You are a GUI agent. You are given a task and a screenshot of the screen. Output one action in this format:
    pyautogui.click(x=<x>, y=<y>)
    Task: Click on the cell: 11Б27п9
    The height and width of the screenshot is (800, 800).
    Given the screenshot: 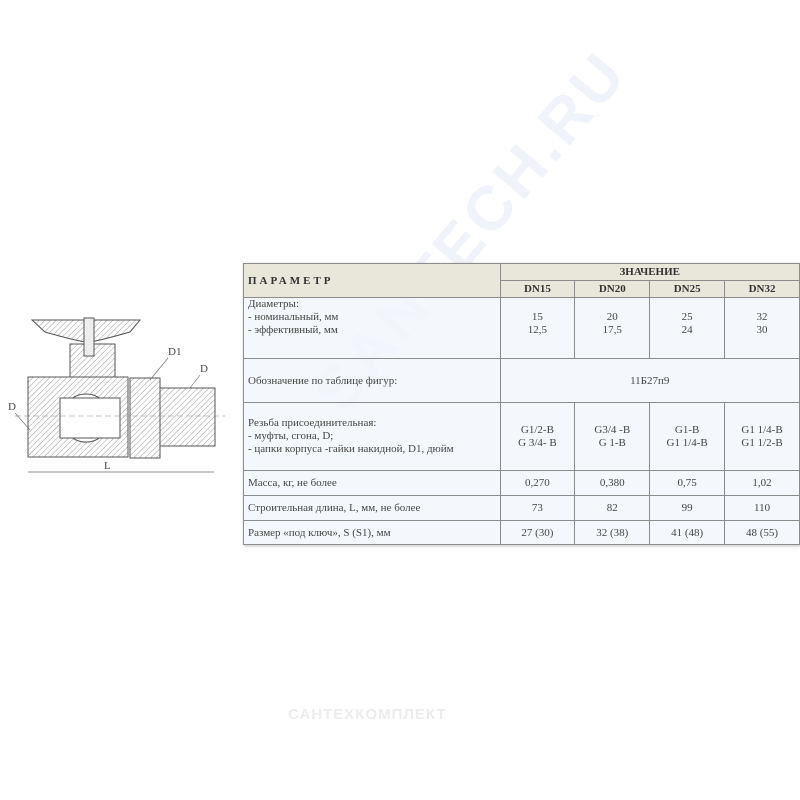 What is the action you would take?
    pyautogui.click(x=649, y=380)
    